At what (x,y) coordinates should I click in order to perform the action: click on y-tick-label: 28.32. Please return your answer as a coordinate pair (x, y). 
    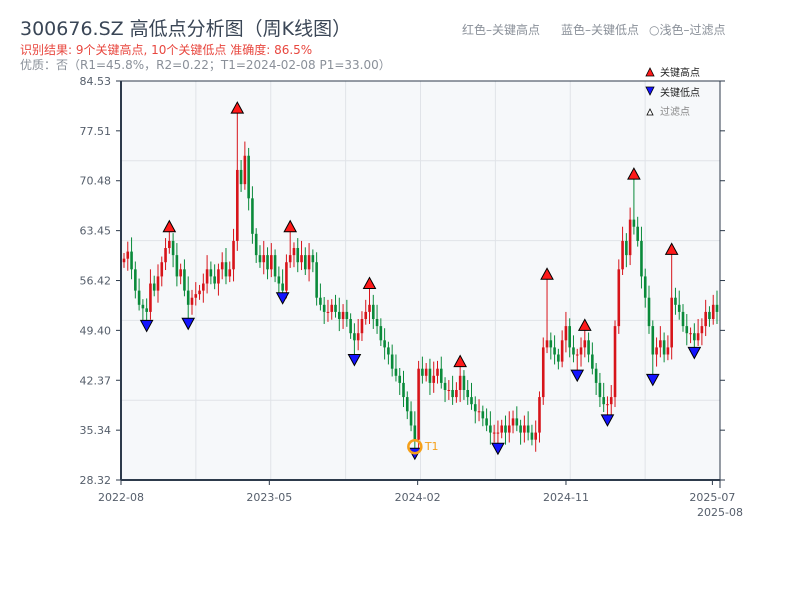
    Looking at the image, I should click on (96, 480).